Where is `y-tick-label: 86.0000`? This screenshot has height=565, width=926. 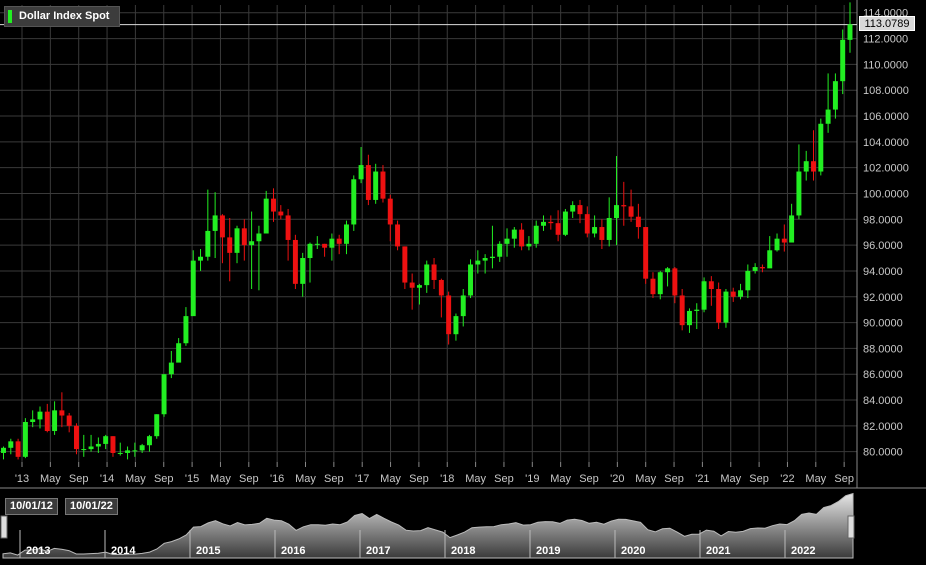 y-tick-label: 86.0000 is located at coordinates (883, 375).